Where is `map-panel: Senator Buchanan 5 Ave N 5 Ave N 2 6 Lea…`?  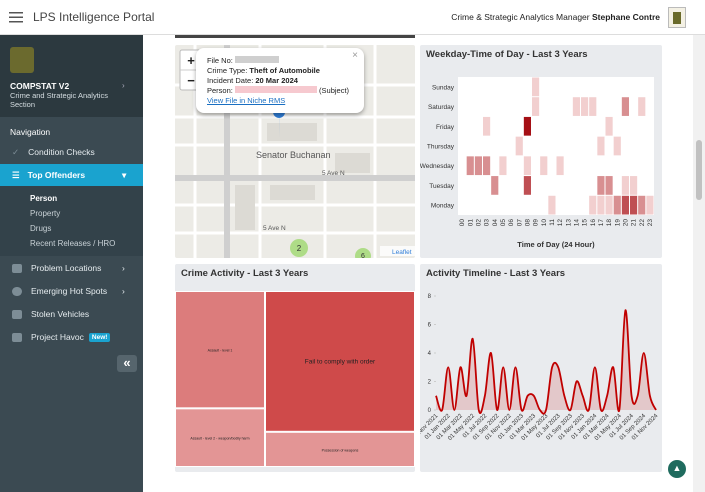 map-panel: Senator Buchanan 5 Ave N 5 Ave N 2 6 Lea… is located at coordinates (295, 151).